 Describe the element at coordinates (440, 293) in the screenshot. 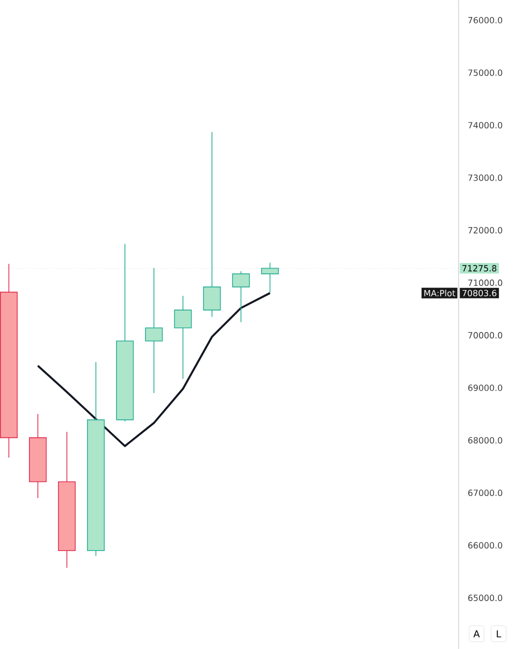

I see `legend-label: MA:Plot` at that location.